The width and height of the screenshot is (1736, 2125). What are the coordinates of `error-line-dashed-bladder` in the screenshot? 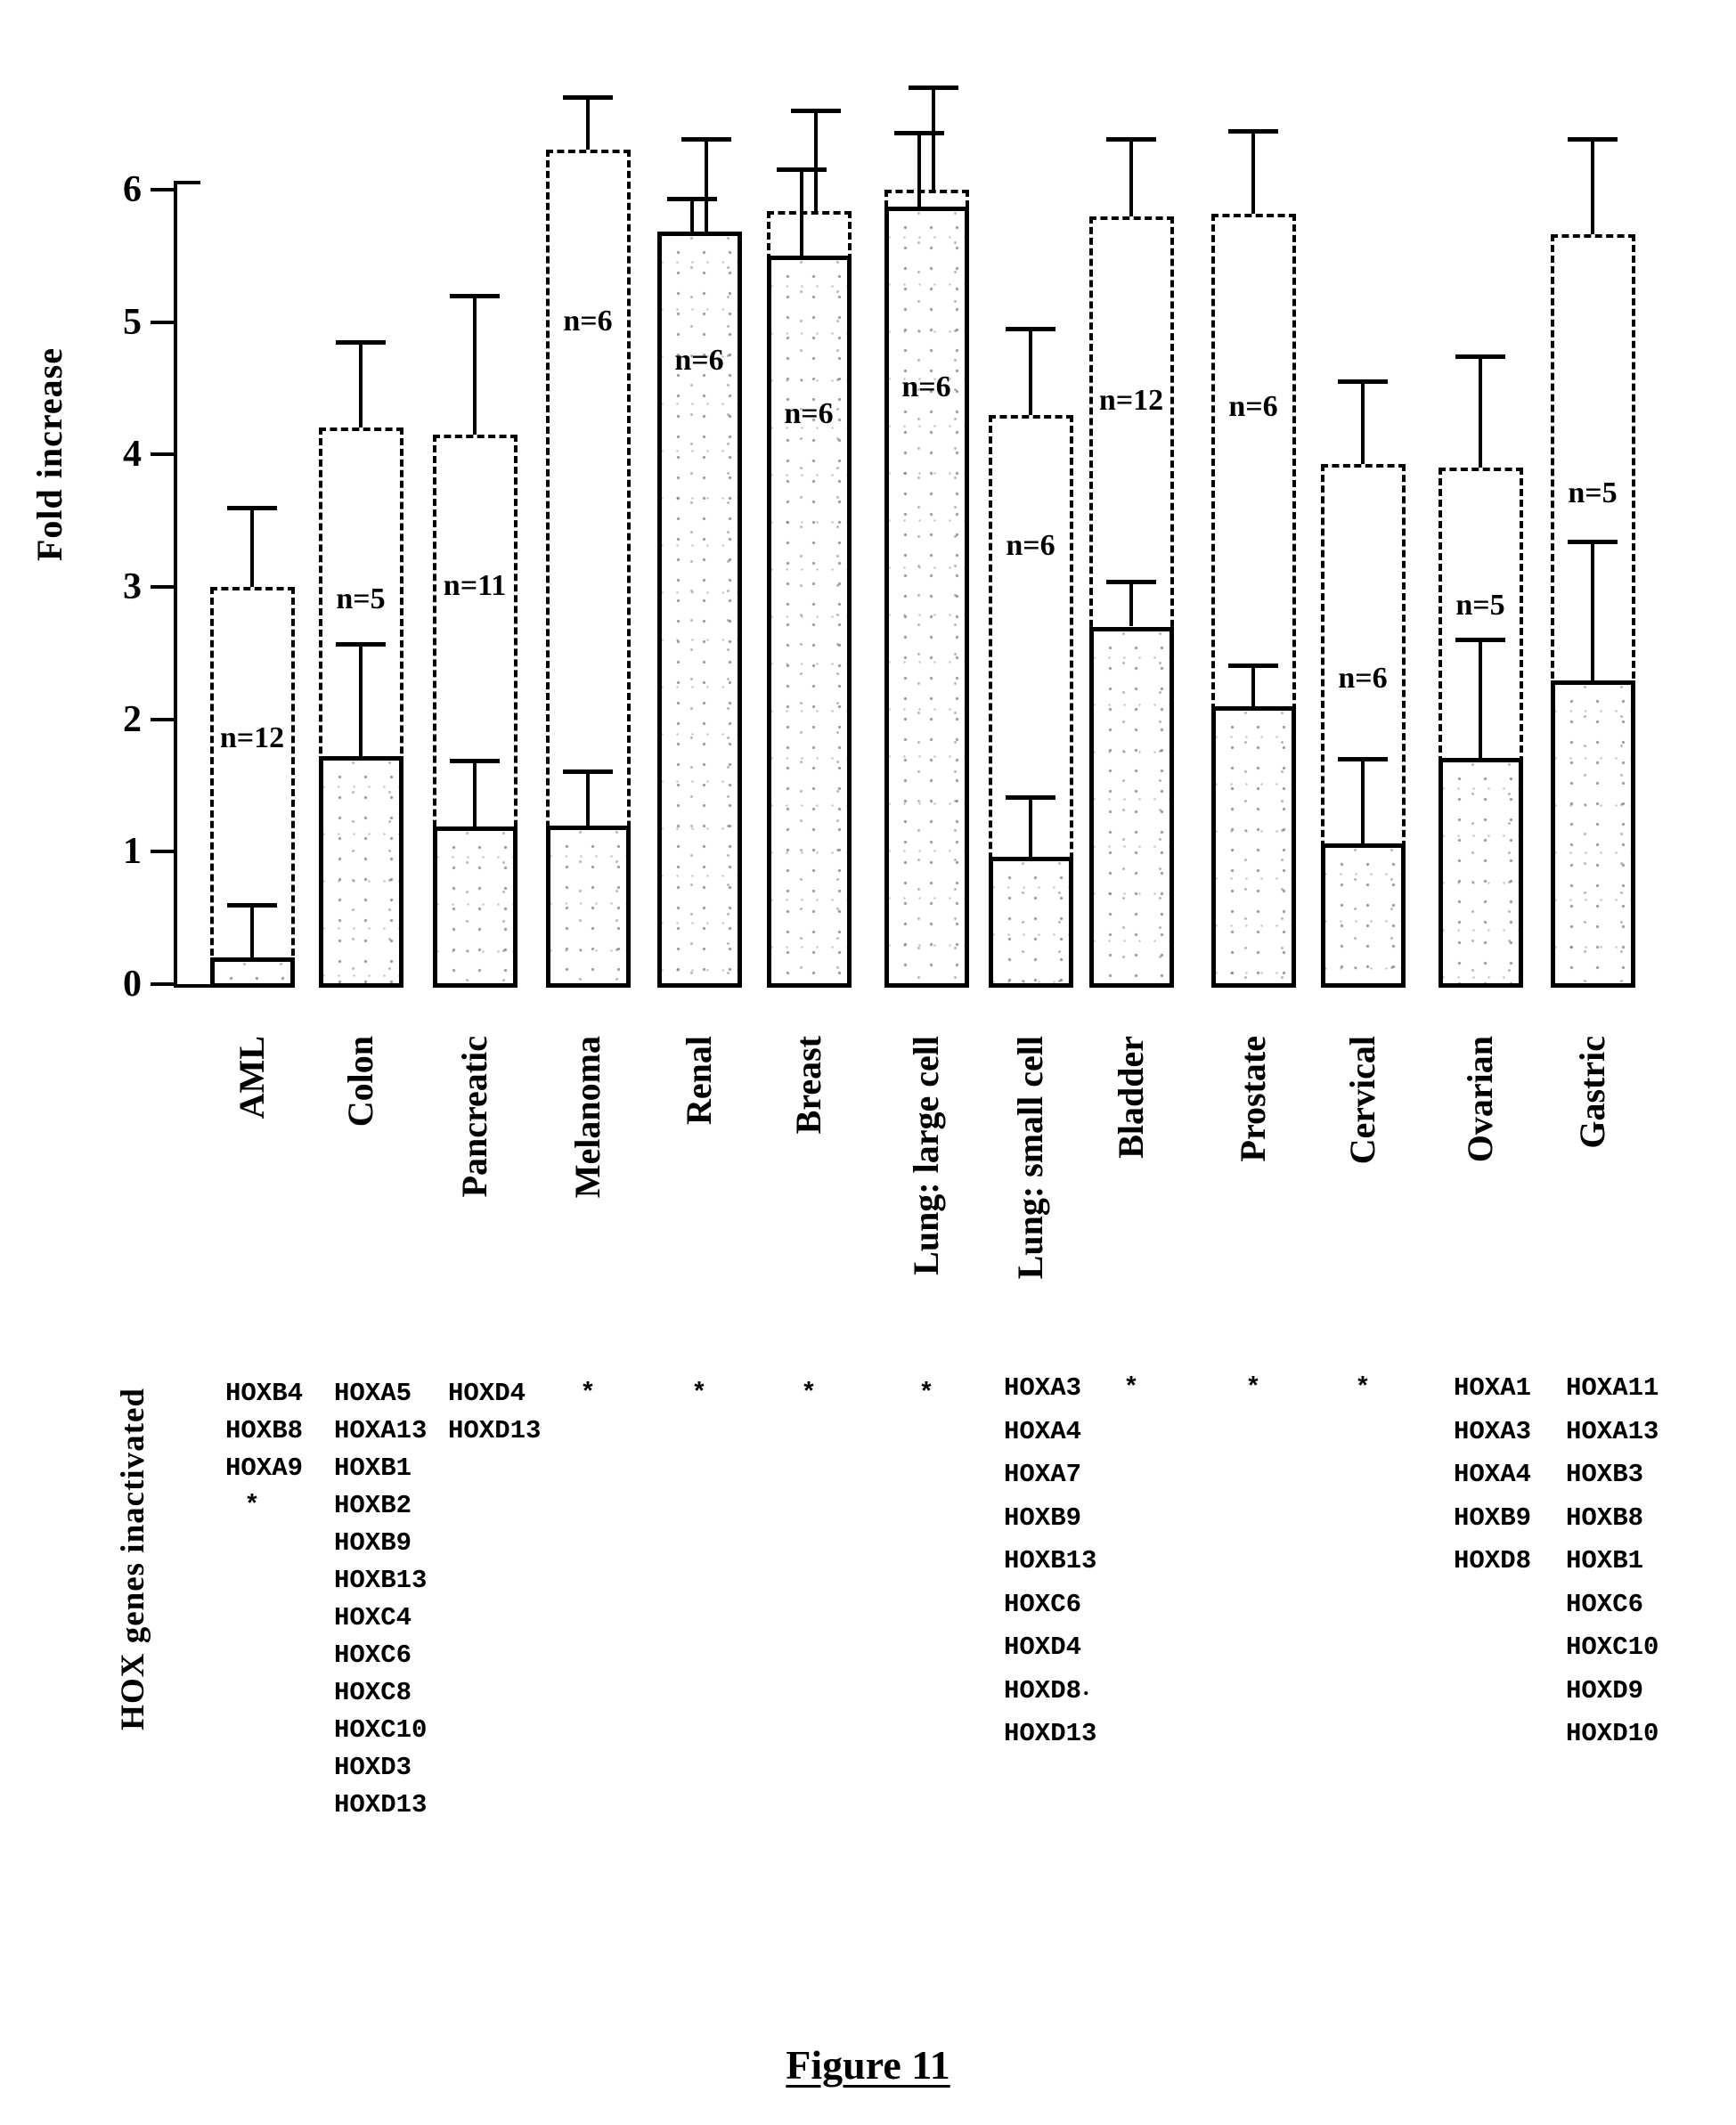 It's located at (1131, 177).